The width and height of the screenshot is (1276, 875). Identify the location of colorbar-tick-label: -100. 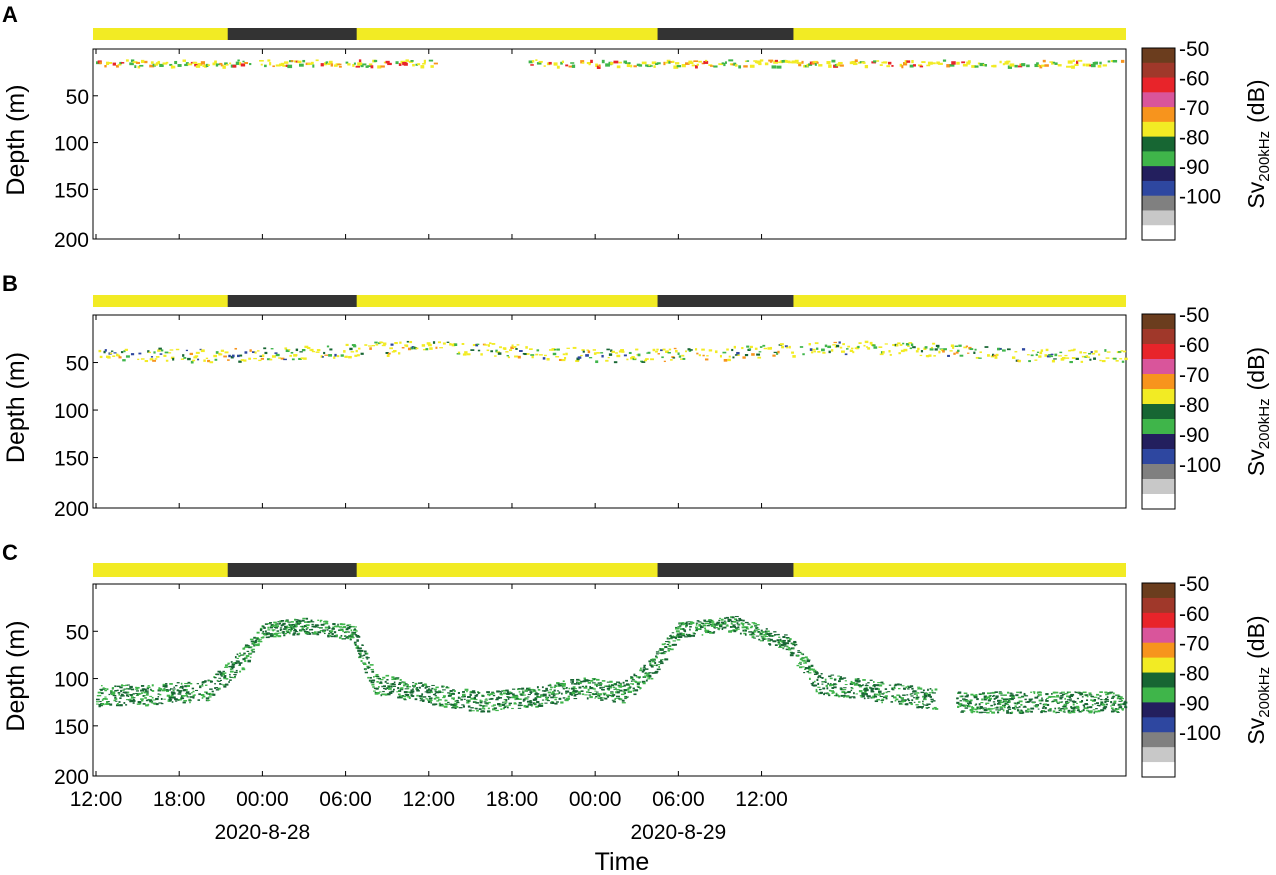
(1200, 465).